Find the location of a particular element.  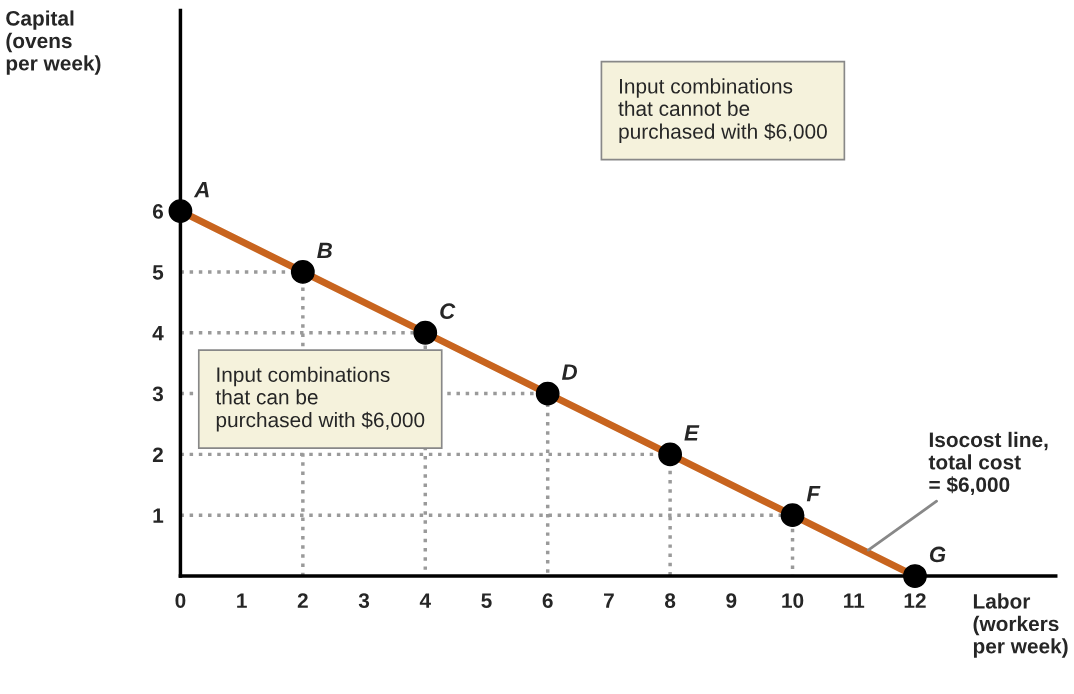

annotation: D is located at coordinates (569, 372).